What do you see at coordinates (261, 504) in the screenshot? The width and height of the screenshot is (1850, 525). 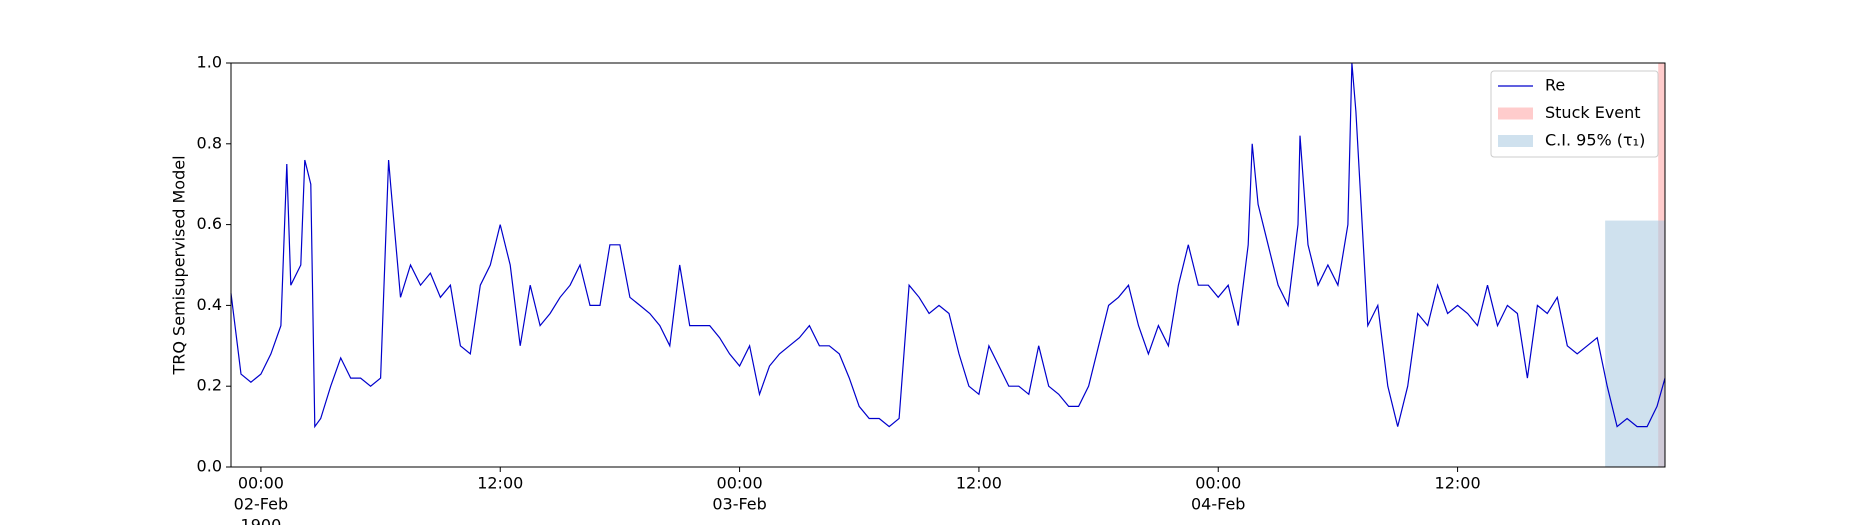 I see `x-tick-label: 02-Feb` at bounding box center [261, 504].